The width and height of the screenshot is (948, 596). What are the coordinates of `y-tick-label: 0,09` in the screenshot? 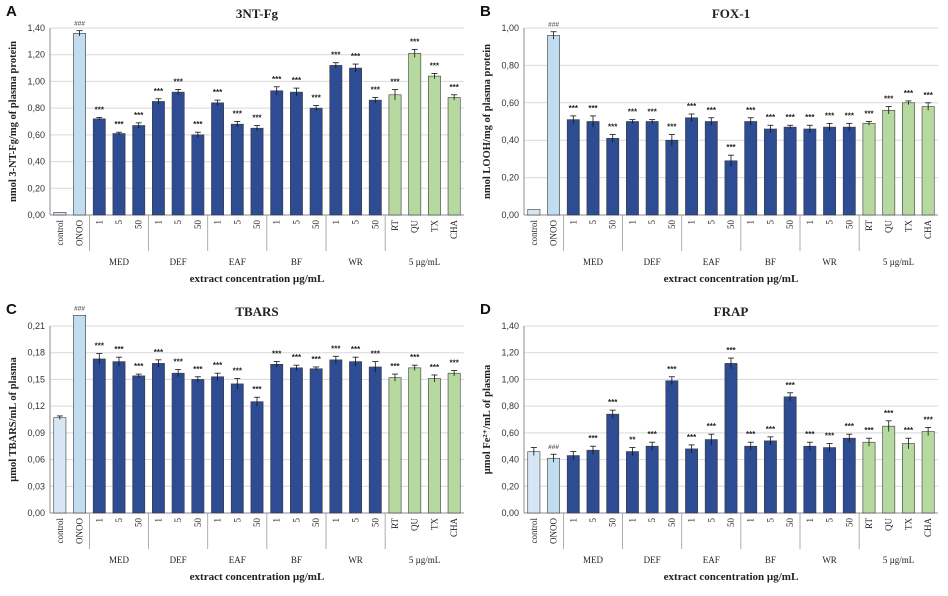 It's located at (36, 433).